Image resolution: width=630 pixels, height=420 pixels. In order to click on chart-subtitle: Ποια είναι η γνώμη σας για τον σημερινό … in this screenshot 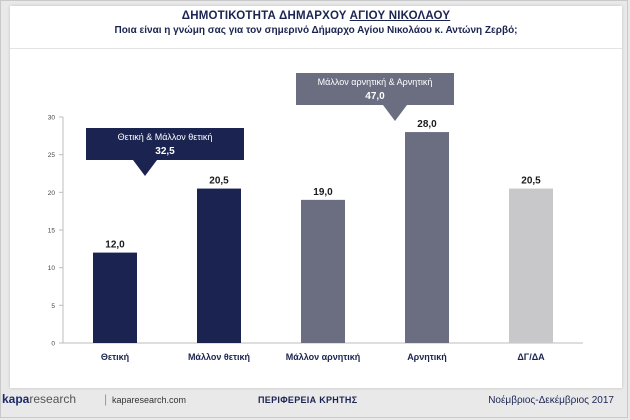, I will do `click(316, 30)`.